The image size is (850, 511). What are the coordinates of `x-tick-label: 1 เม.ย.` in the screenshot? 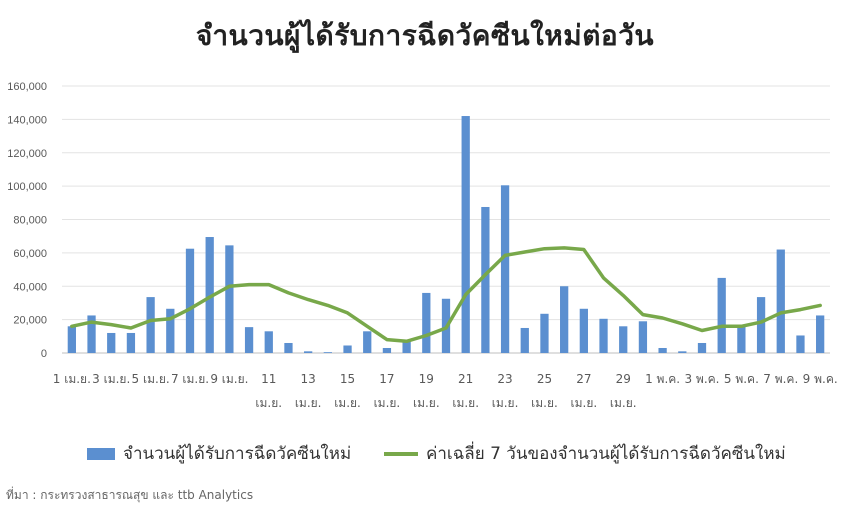 It's located at (72, 379).